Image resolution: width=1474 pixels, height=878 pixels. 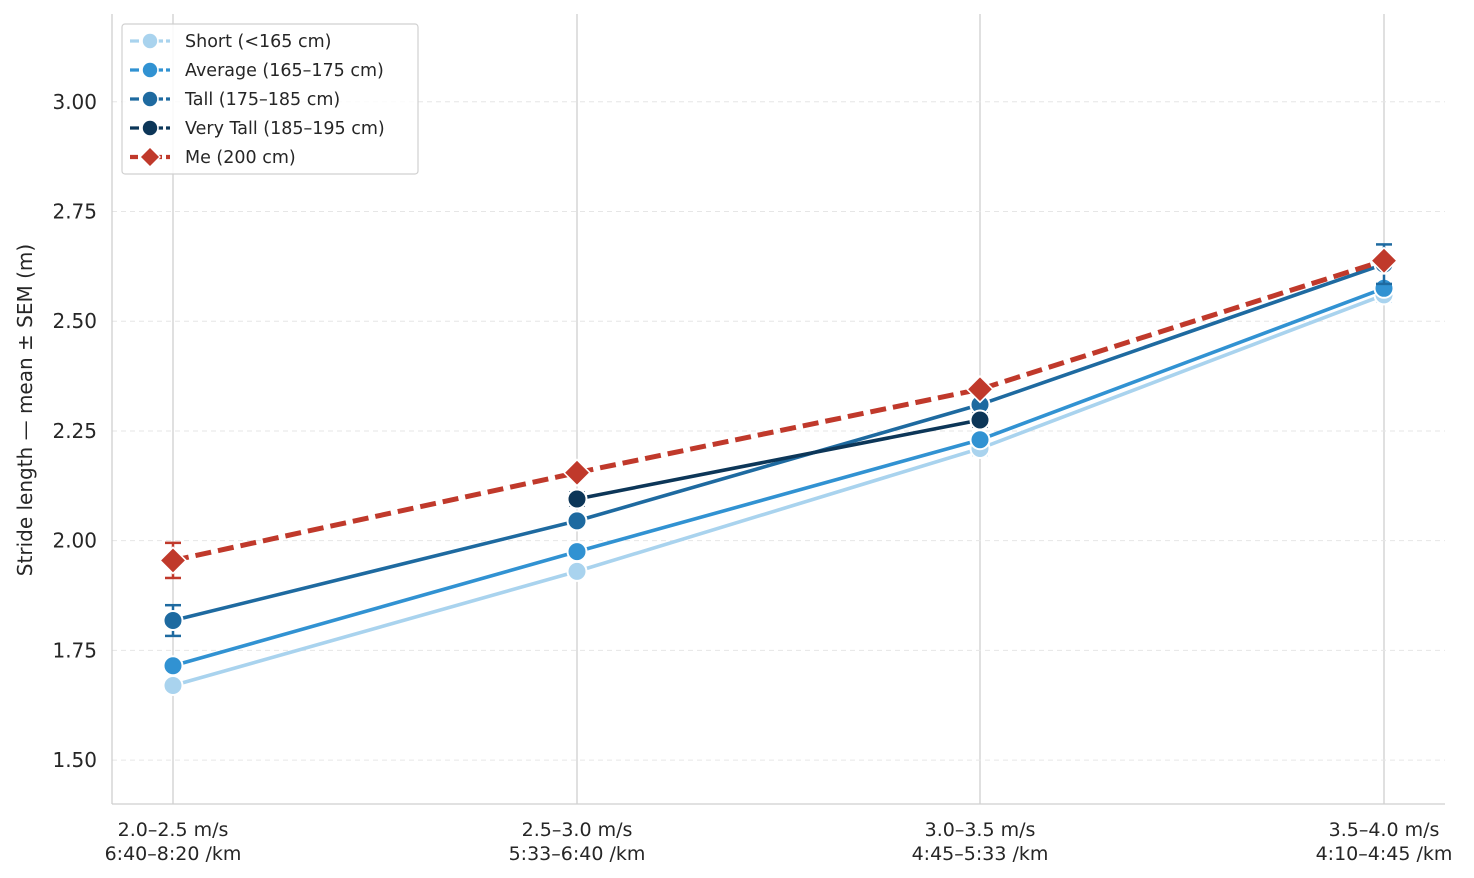 I want to click on legend-label: Me (200 cm), so click(x=240, y=158).